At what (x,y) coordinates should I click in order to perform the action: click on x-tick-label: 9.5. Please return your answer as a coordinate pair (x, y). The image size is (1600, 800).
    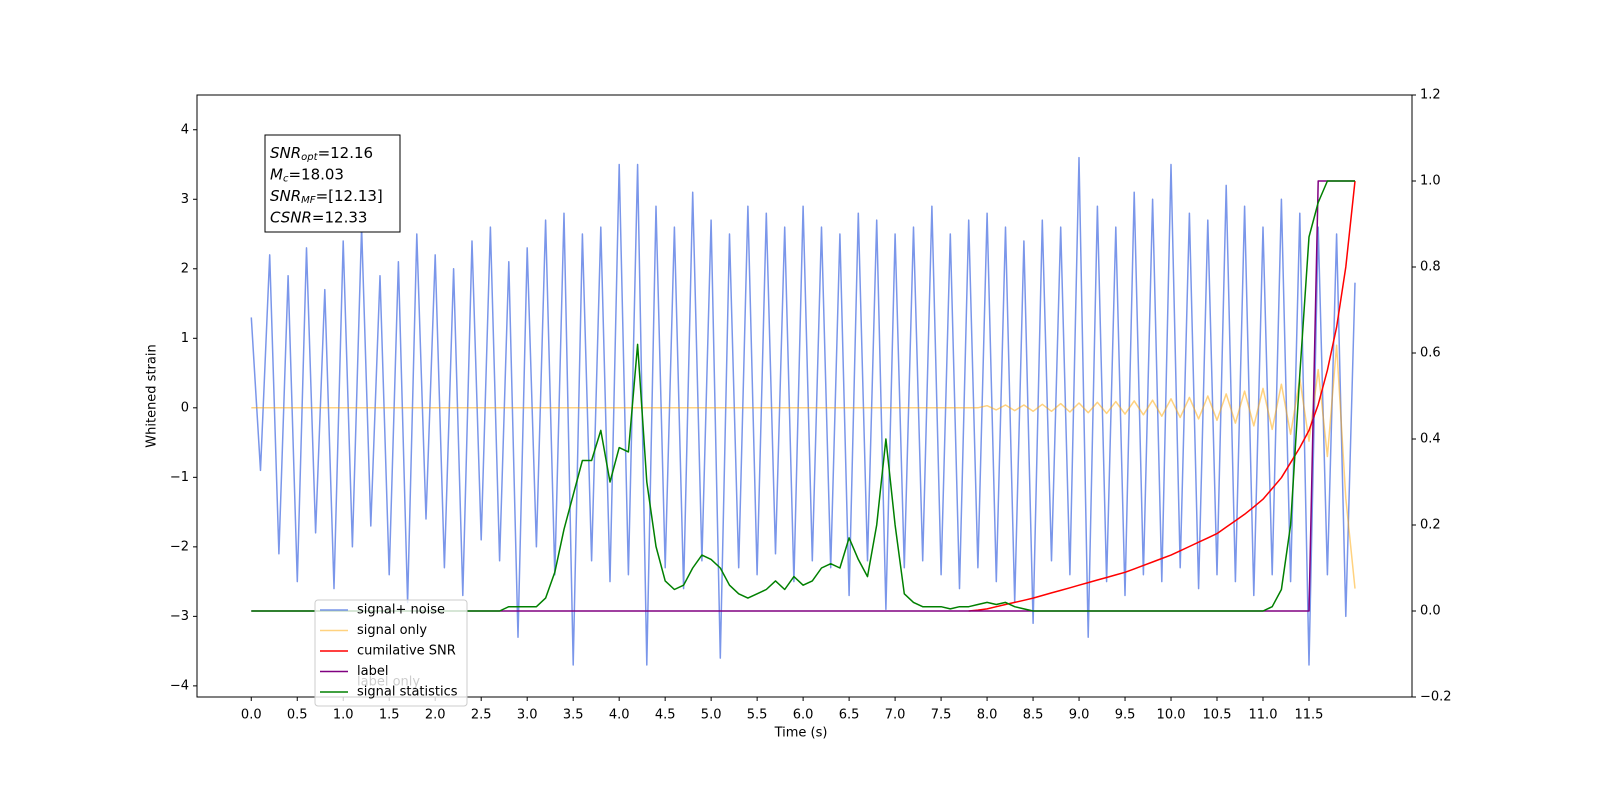
    Looking at the image, I should click on (1125, 715).